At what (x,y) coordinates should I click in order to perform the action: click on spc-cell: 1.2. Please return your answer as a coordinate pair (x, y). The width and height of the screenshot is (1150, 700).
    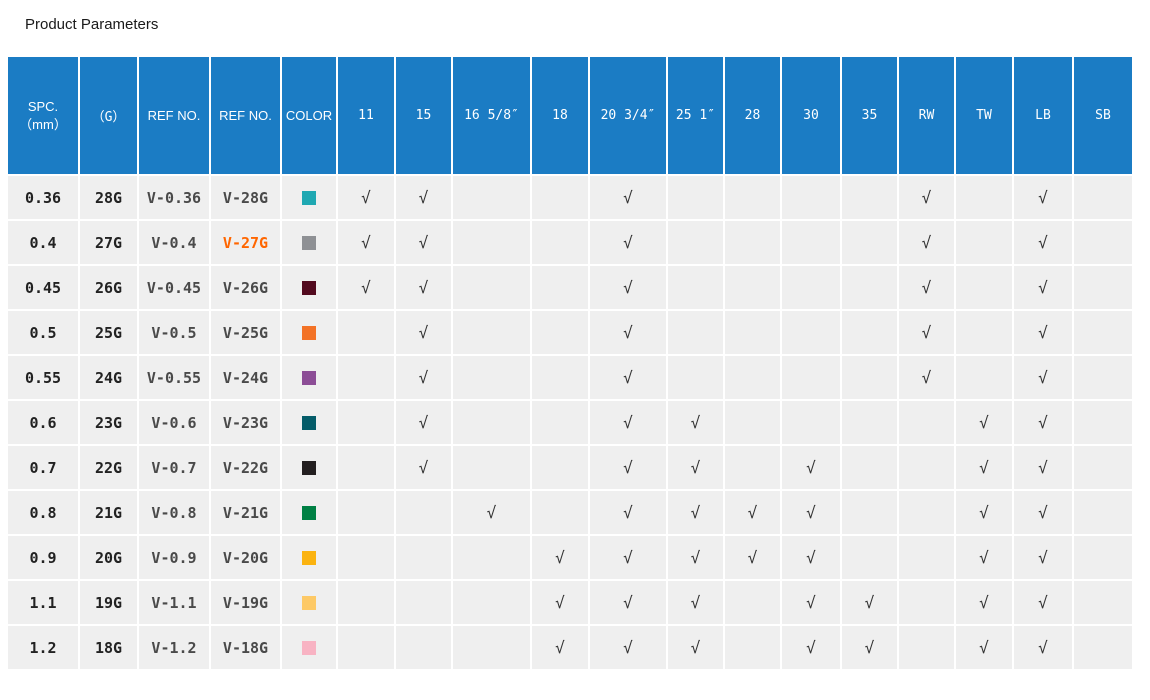
    Looking at the image, I should click on (43, 647).